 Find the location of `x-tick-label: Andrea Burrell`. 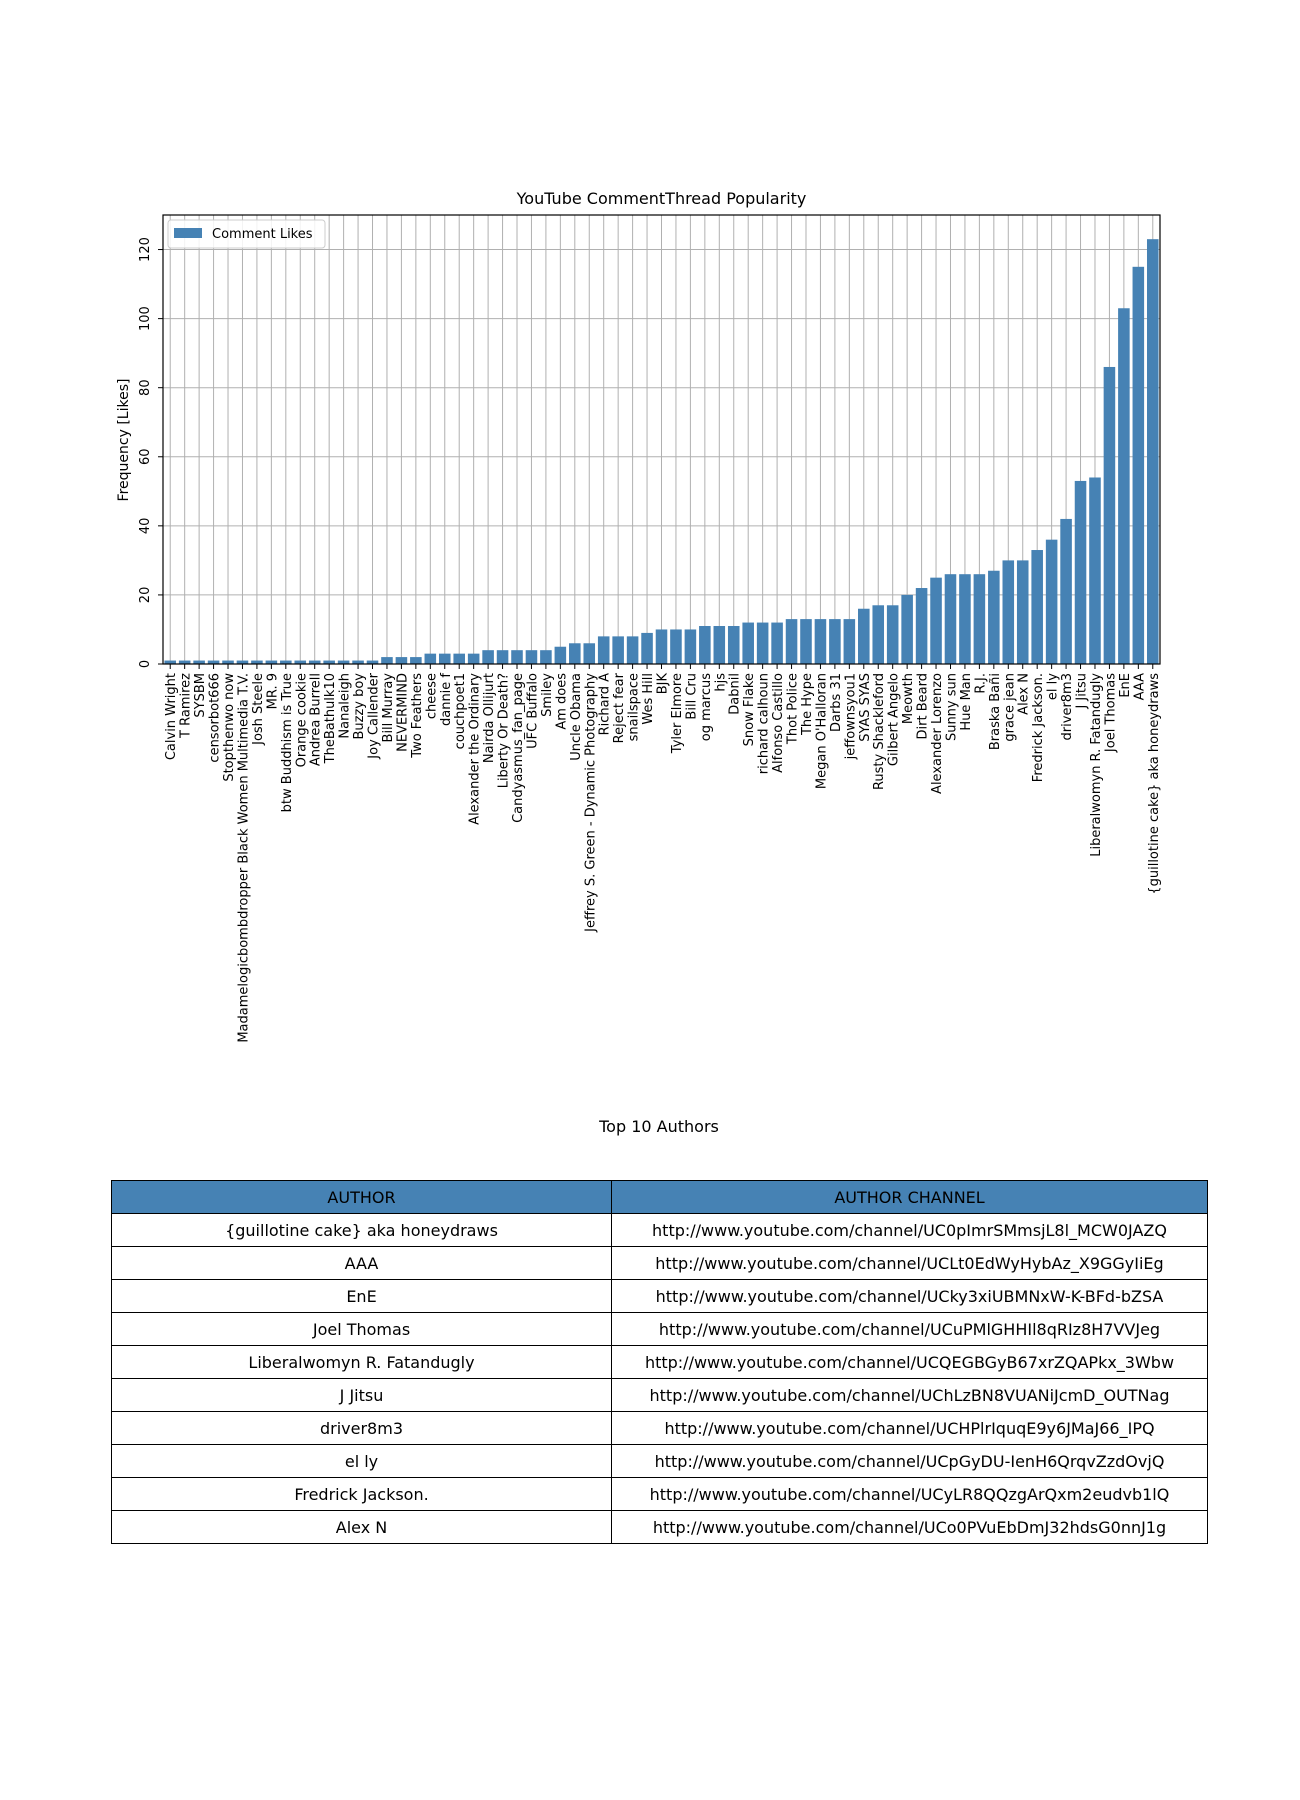

x-tick-label: Andrea Burrell is located at coordinates (316, 719).